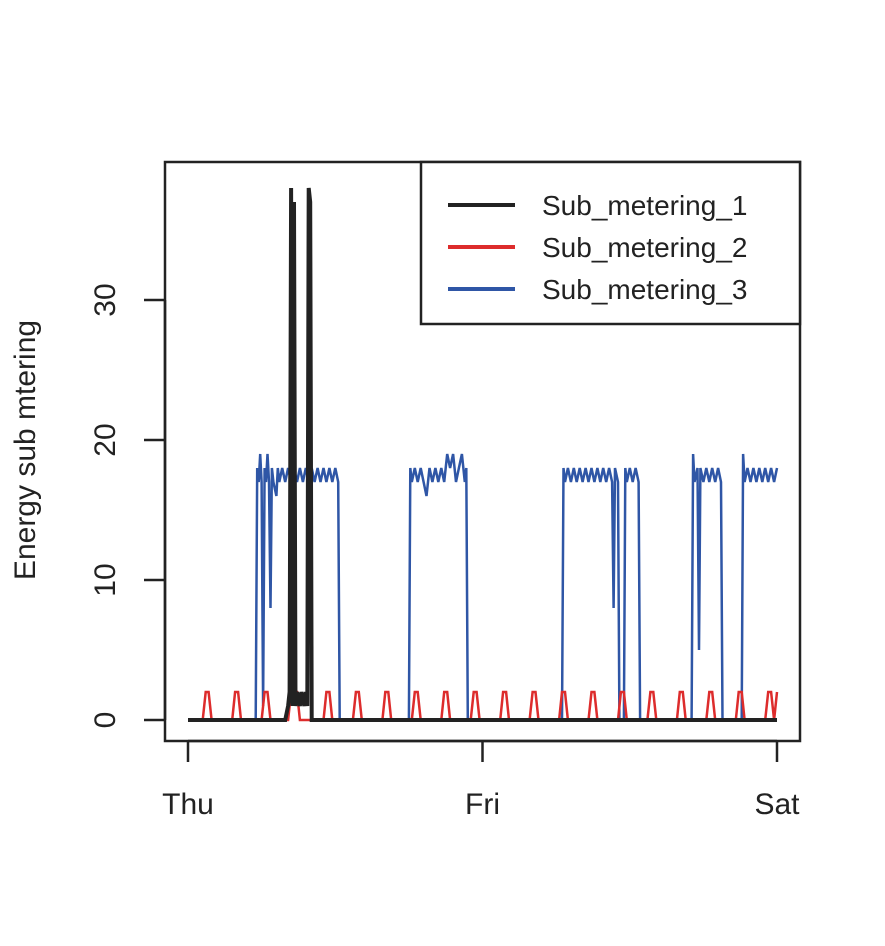 The height and width of the screenshot is (946, 885). Describe the element at coordinates (105, 579) in the screenshot. I see `y-tick-label: 10` at that location.